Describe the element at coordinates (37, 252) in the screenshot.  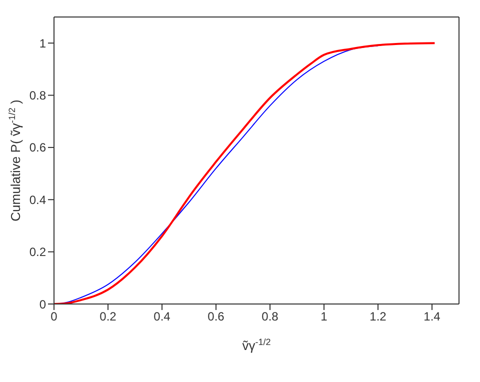
I see `y-tick-label: 0.2` at that location.